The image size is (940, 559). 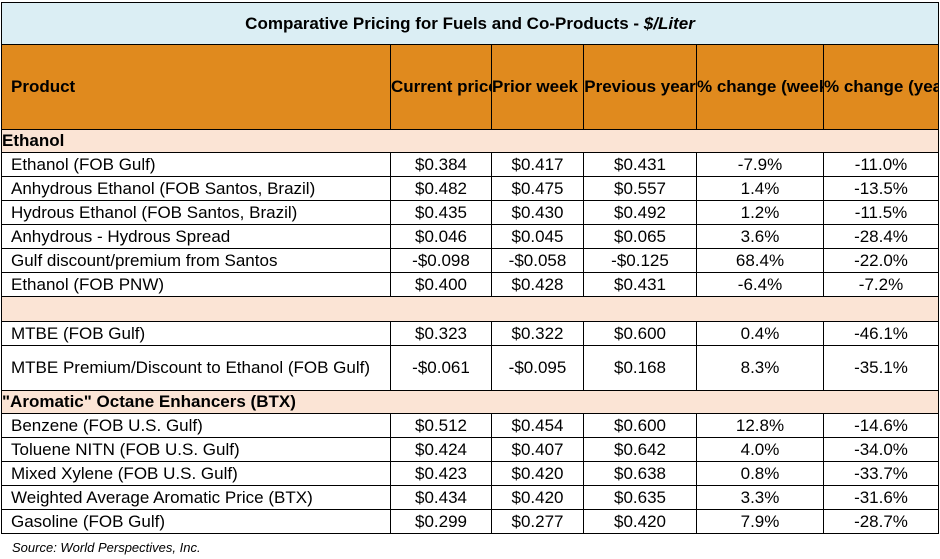 I want to click on cell-pct-week: 7.9%, so click(x=760, y=521).